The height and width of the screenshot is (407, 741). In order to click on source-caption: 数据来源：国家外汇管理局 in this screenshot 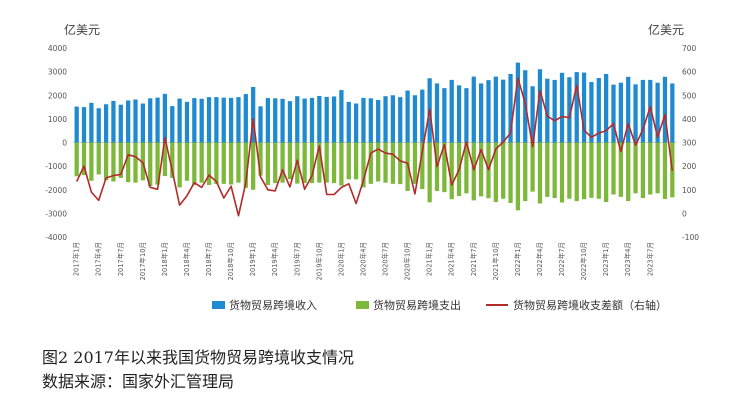, I will do `click(138, 381)`.